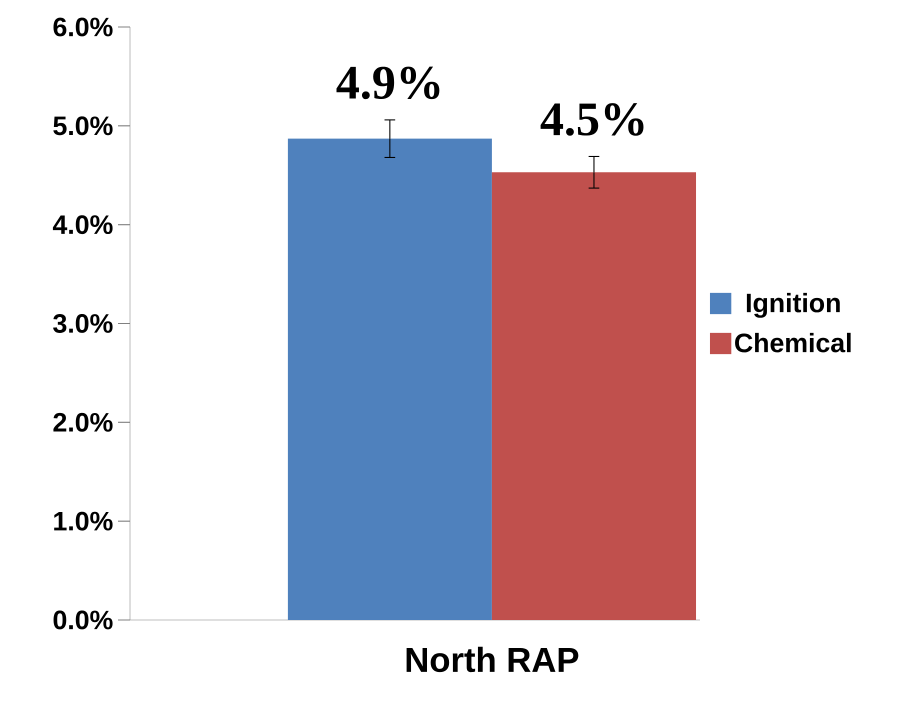 The image size is (907, 717). Describe the element at coordinates (492, 659) in the screenshot. I see `x-tick-label: North RAP` at that location.